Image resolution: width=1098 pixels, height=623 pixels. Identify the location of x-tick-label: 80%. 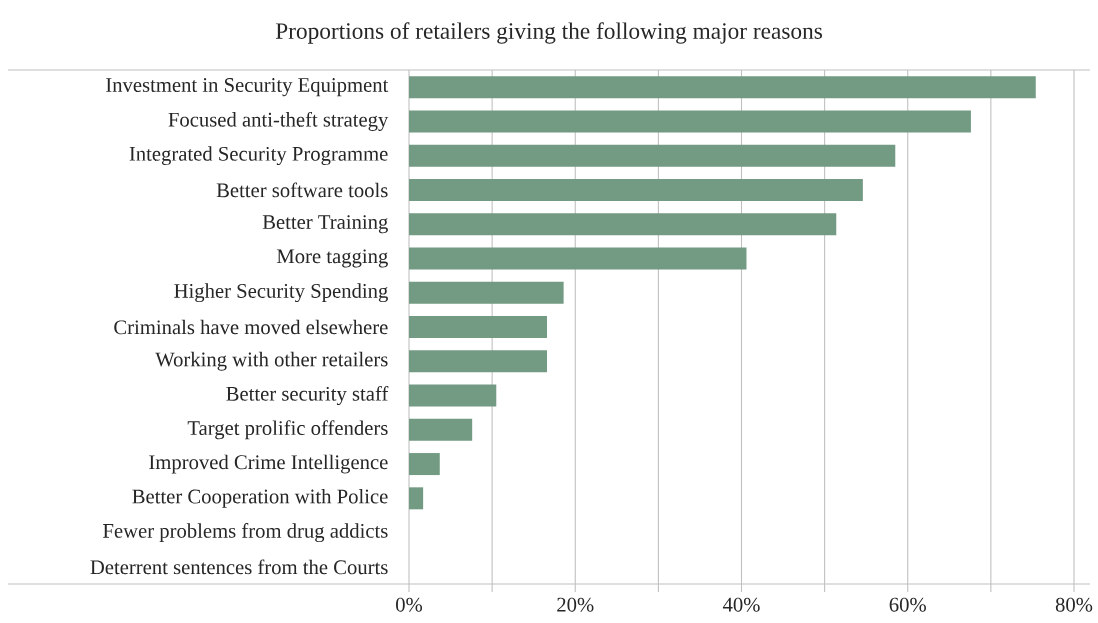
(1074, 604).